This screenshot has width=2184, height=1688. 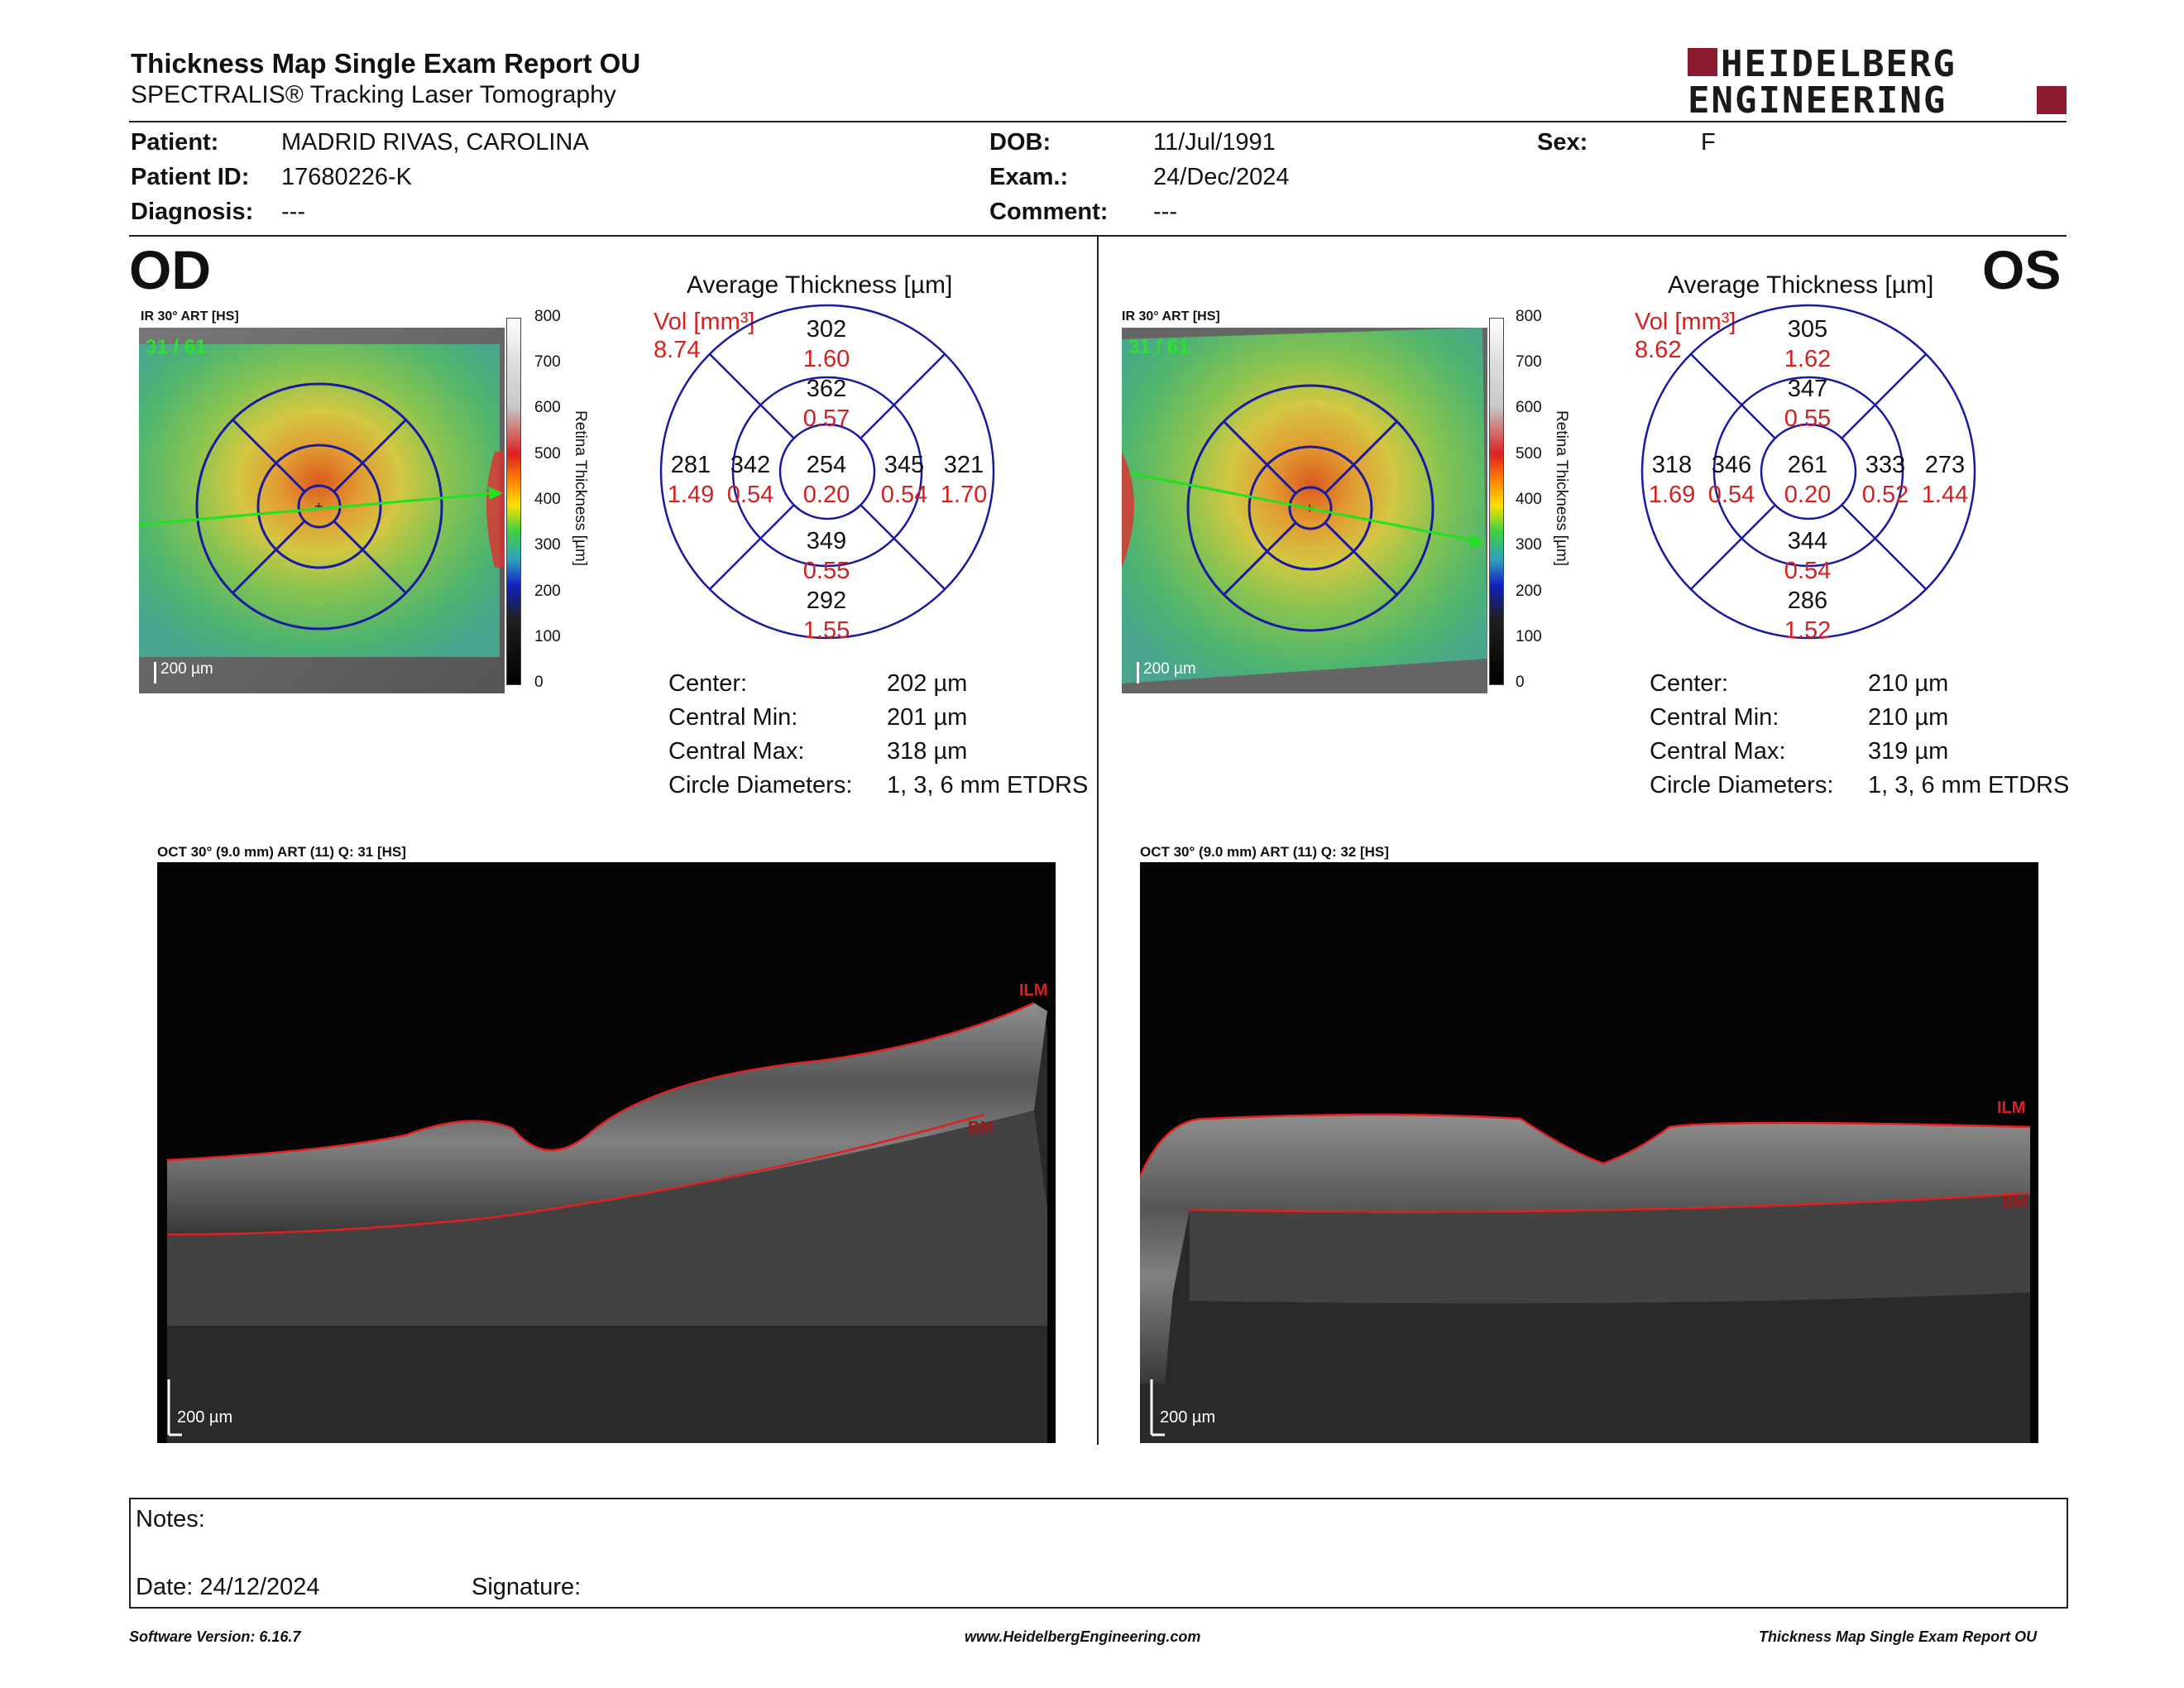 What do you see at coordinates (606, 1152) in the screenshot?
I see `od-oct-bscan` at bounding box center [606, 1152].